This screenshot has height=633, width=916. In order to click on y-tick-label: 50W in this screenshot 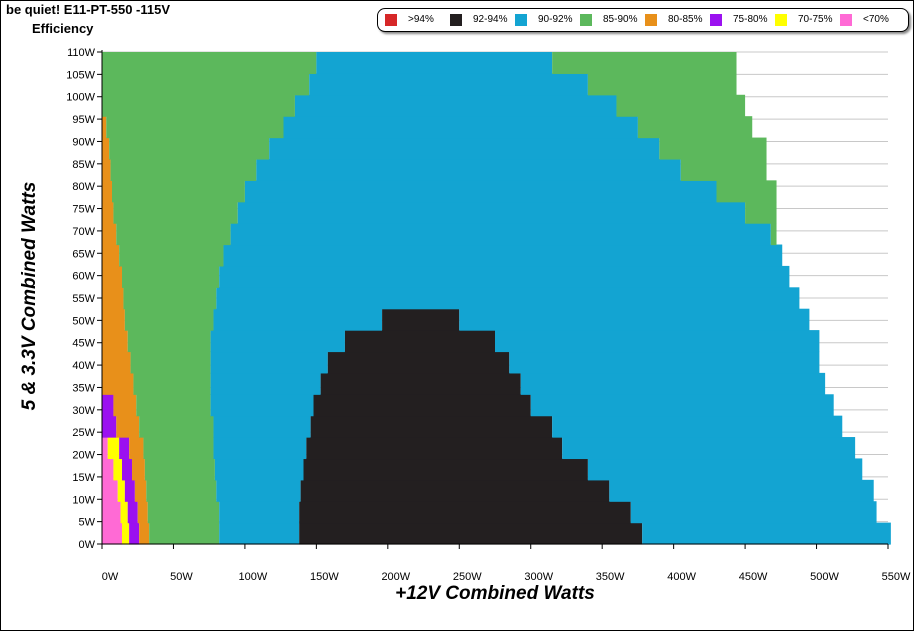, I will do `click(83, 321)`.